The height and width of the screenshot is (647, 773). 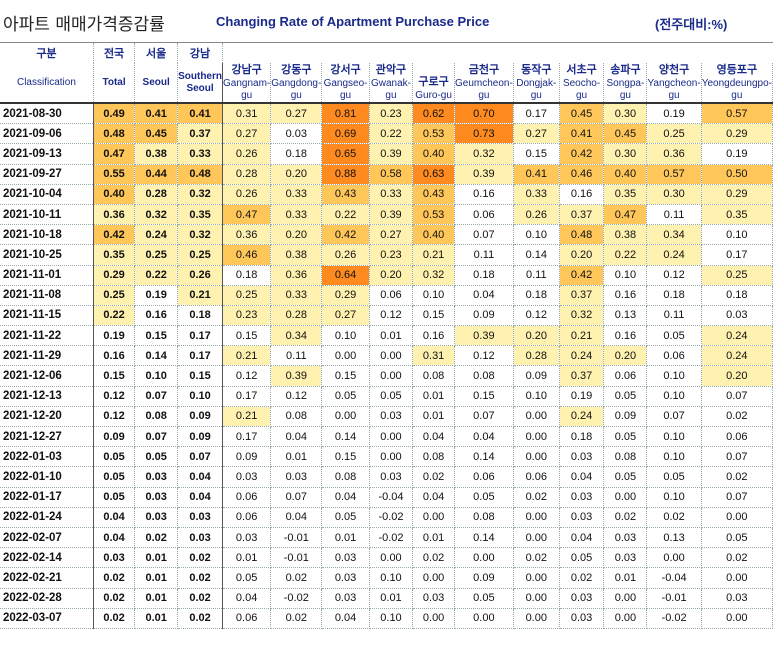 I want to click on row-date: 2021-11-01, so click(x=47, y=275).